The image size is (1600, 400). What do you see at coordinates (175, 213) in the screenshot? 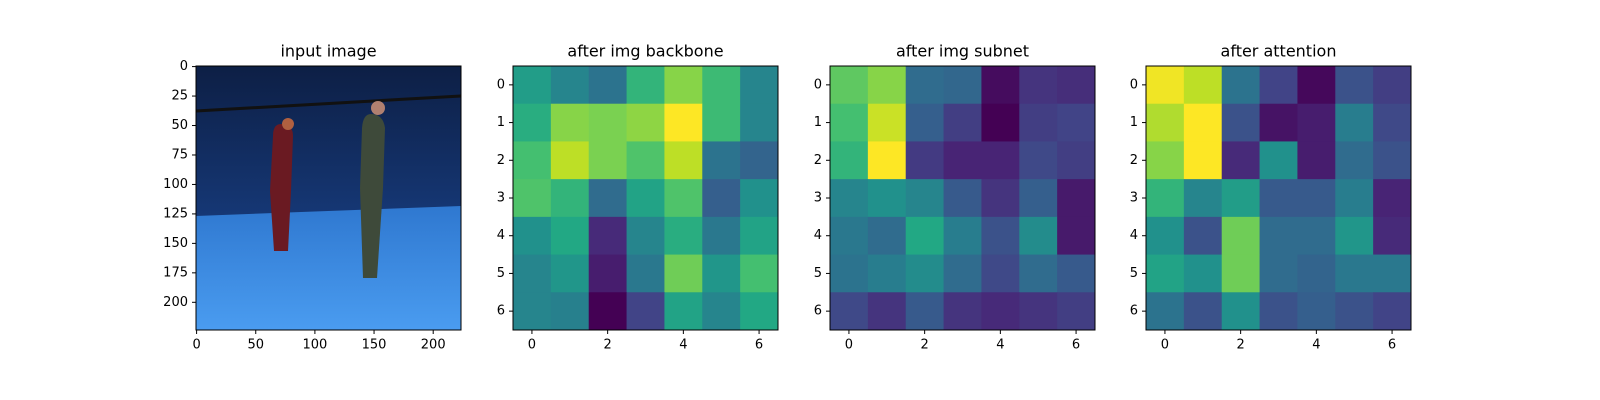
I see `y-tick-label: 125` at bounding box center [175, 213].